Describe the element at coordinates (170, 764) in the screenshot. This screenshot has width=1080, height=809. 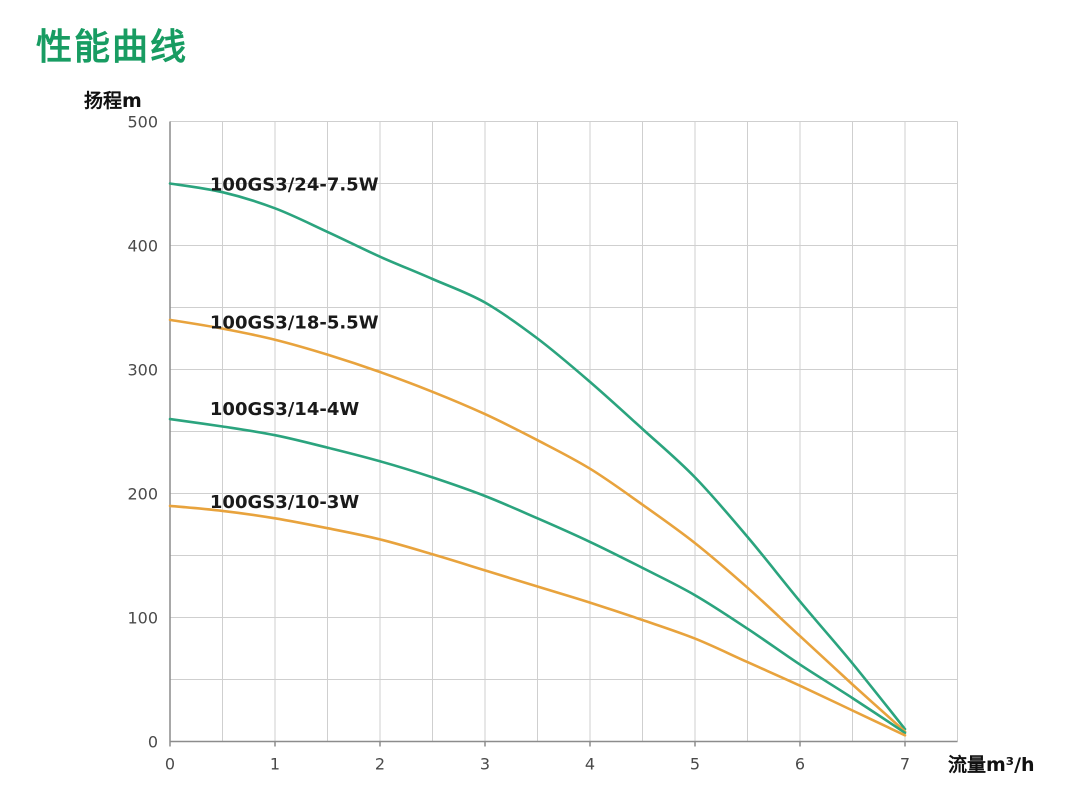
I see `x-tick-label: 0` at that location.